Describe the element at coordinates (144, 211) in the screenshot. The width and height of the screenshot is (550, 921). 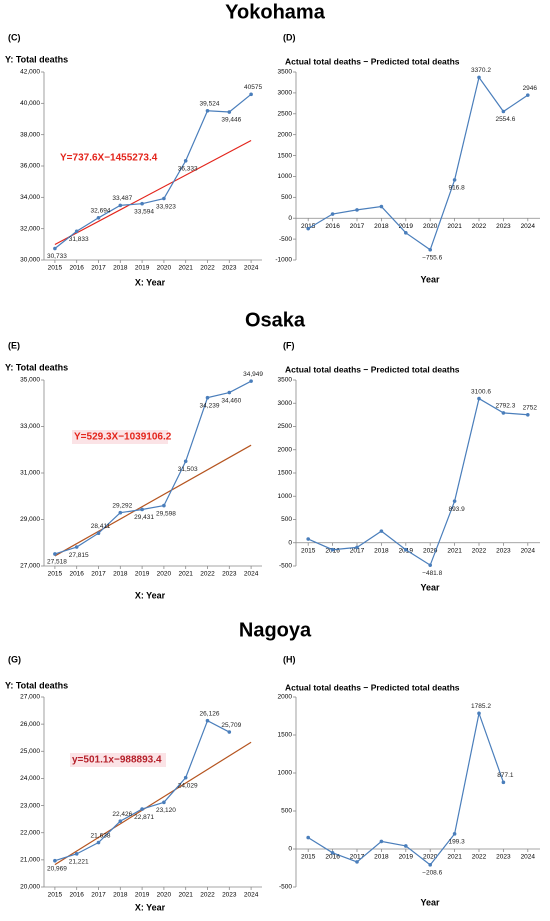
I see `value-label: 33,594` at that location.